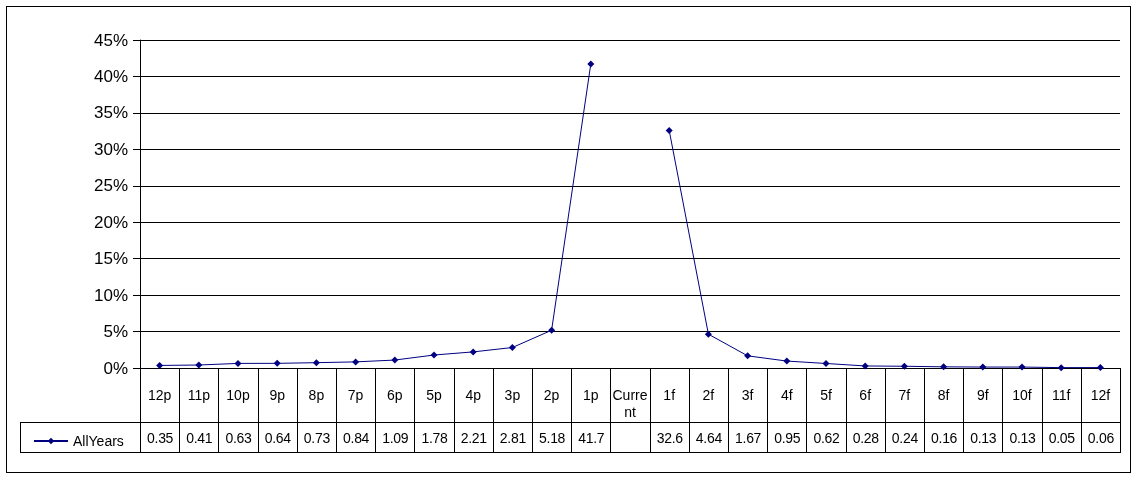 The image size is (1135, 483). What do you see at coordinates (115, 332) in the screenshot?
I see `y-tick-label: 5%` at bounding box center [115, 332].